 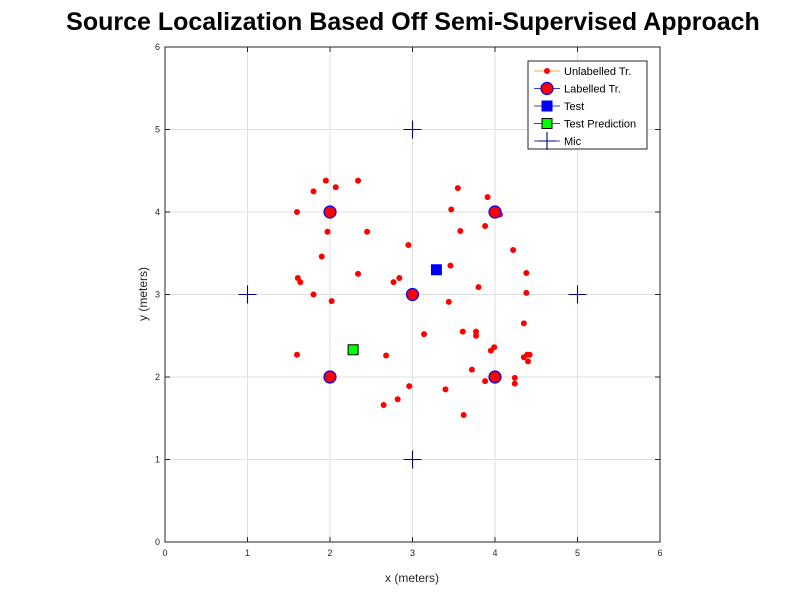 What do you see at coordinates (494, 553) in the screenshot?
I see `x-tick-label: 4` at bounding box center [494, 553].